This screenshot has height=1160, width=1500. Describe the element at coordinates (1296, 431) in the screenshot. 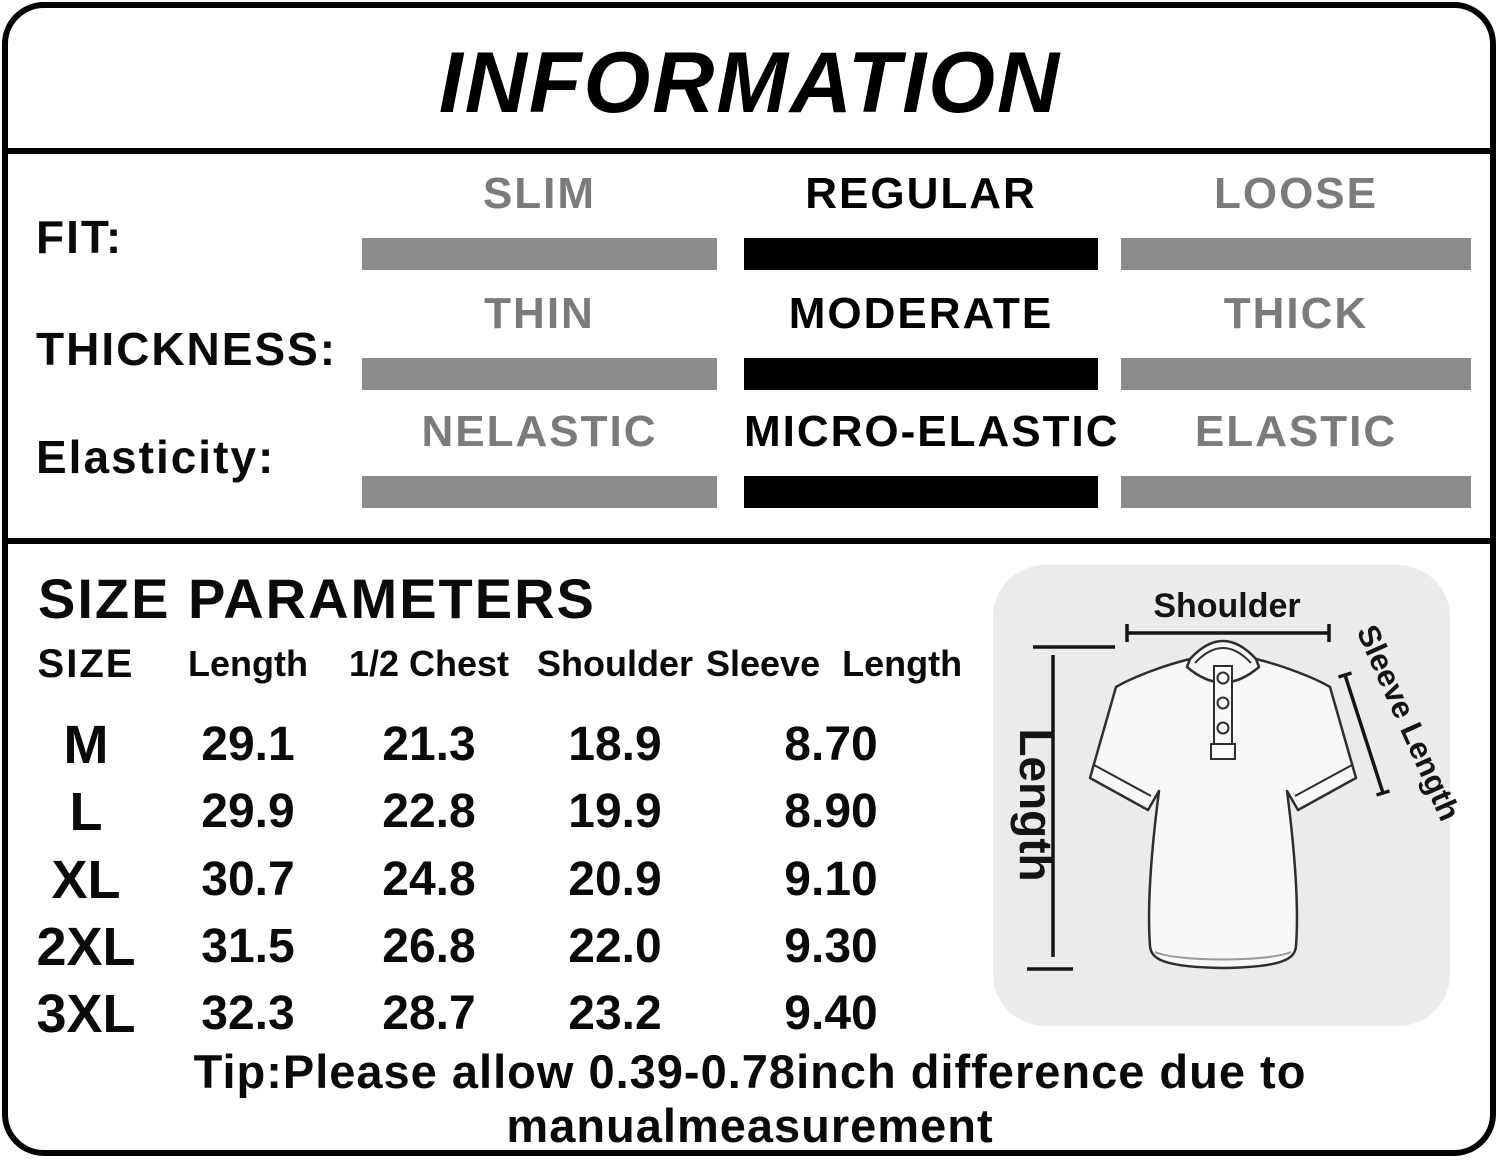

I see `option-label: ELASTIC` at that location.